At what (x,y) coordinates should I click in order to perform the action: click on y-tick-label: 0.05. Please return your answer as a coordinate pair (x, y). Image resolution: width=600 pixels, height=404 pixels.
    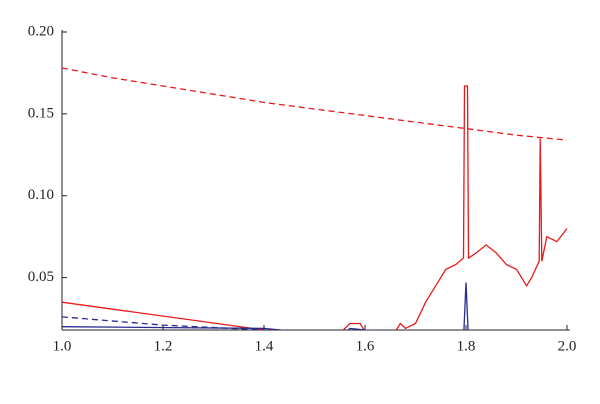
    Looking at the image, I should click on (41, 277).